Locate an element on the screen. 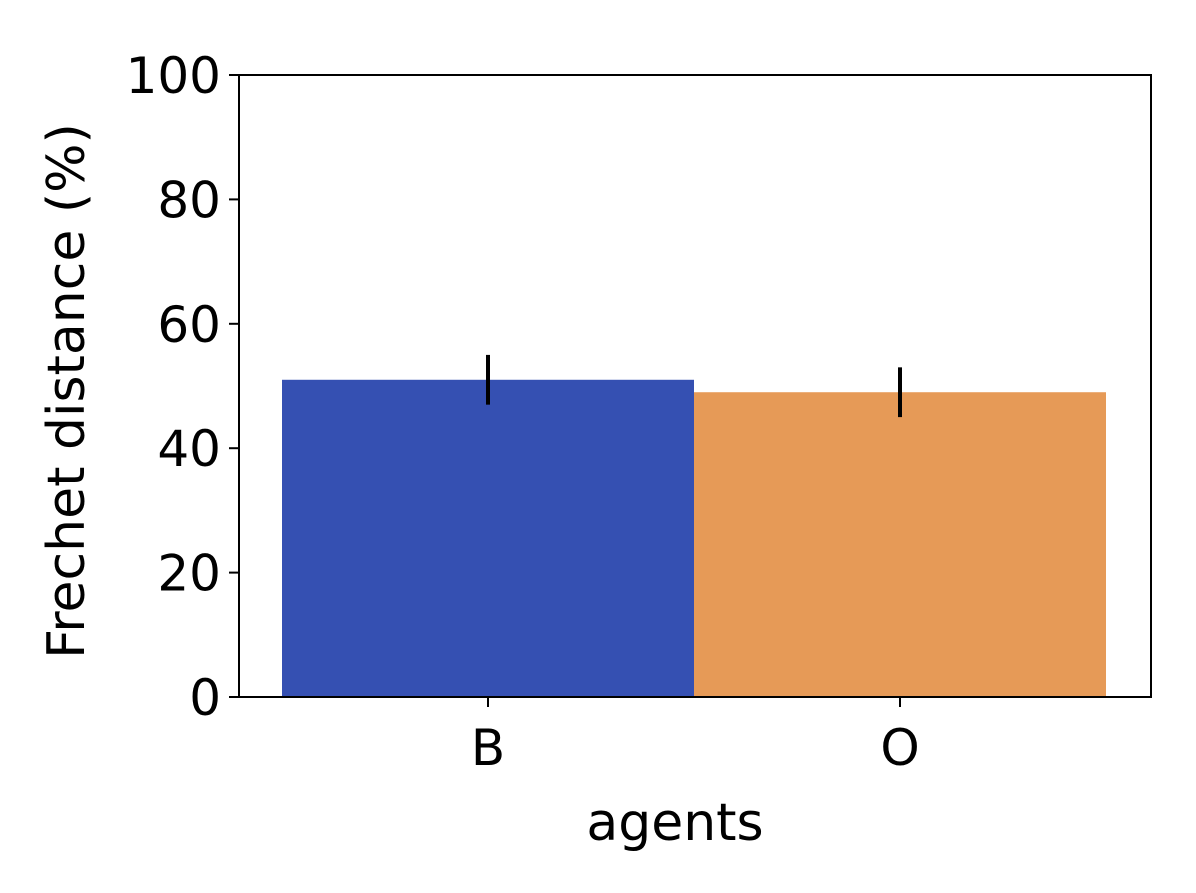 This screenshot has height=893, width=1196. y-tick-label: 100 is located at coordinates (173, 76).